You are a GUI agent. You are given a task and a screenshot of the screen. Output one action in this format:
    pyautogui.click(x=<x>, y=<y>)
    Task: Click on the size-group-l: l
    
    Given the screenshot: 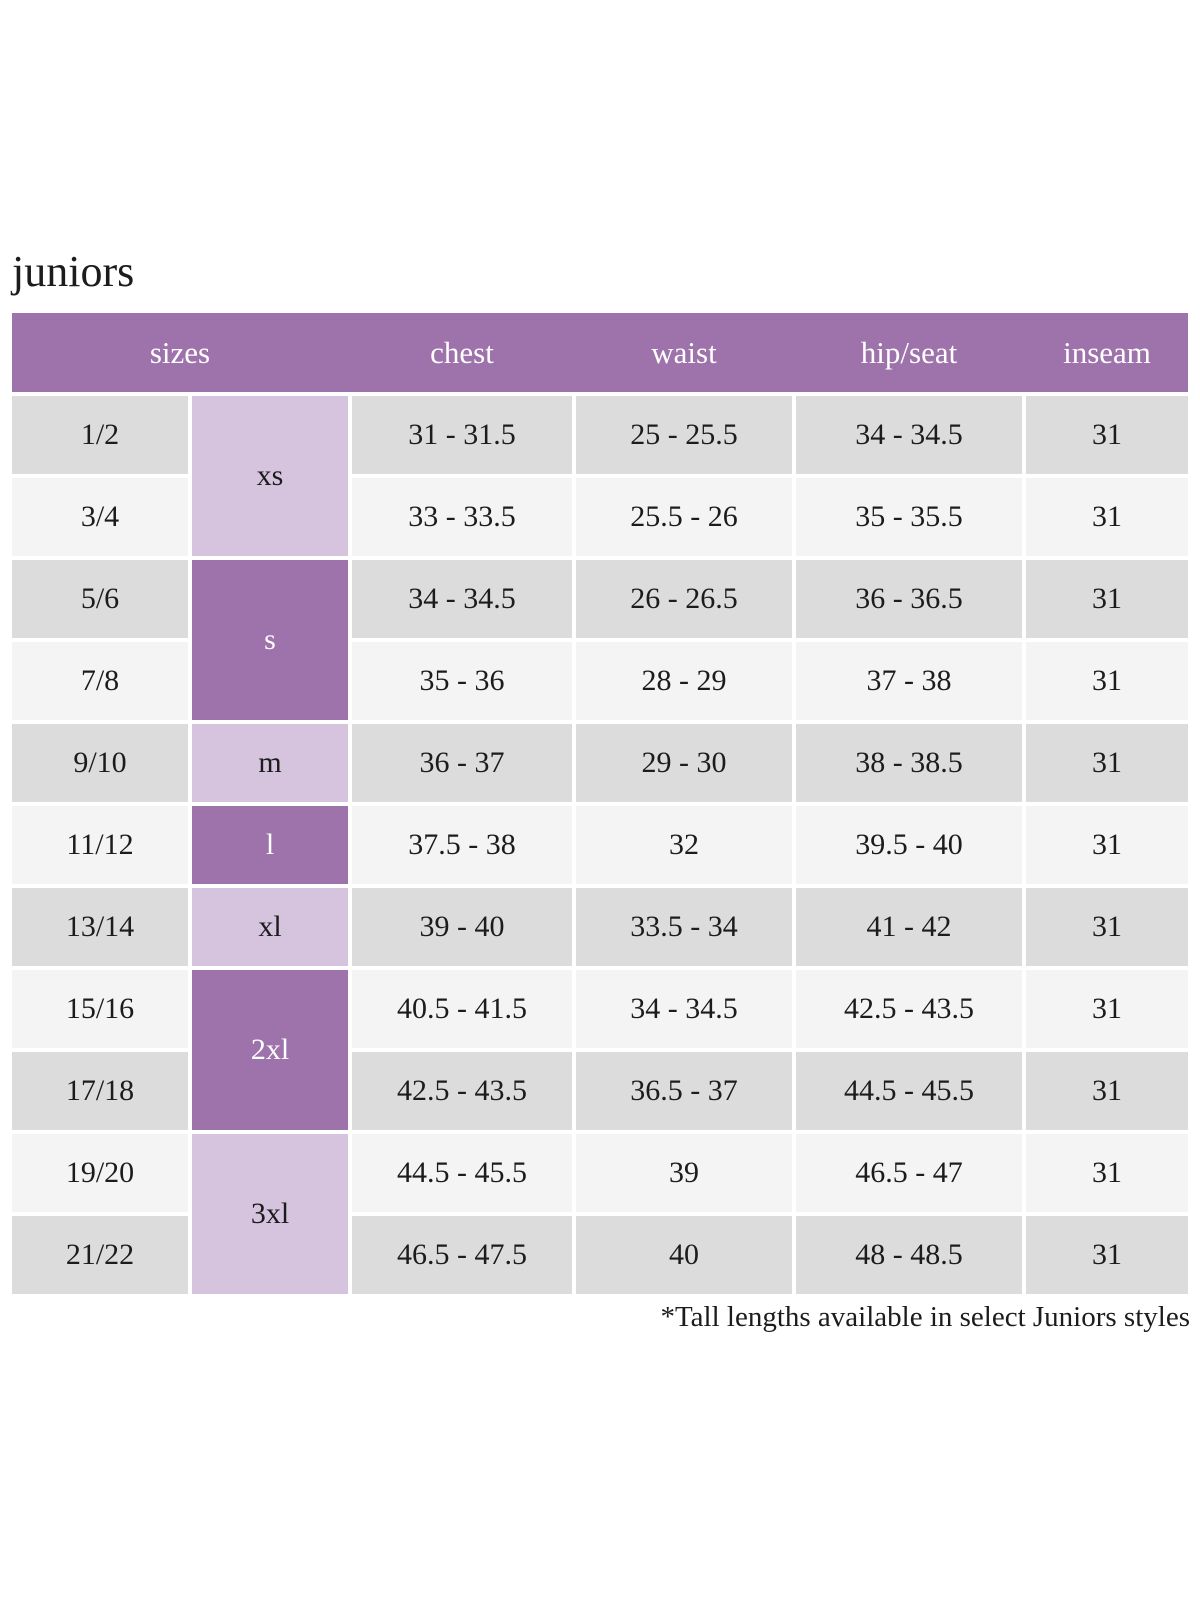 What is the action you would take?
    pyautogui.click(x=270, y=845)
    